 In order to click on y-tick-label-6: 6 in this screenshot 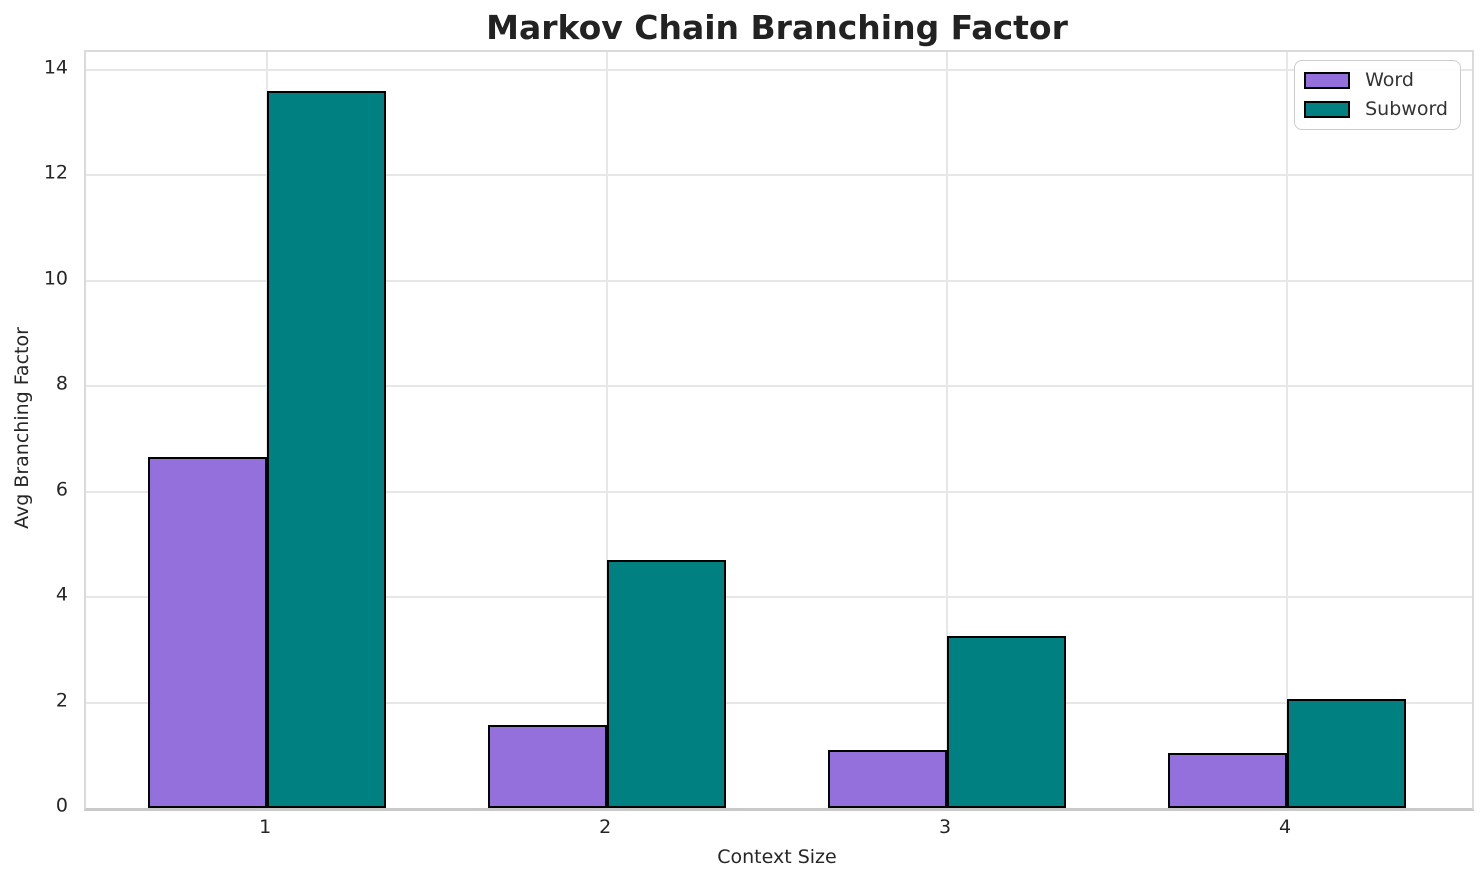, I will do `click(61, 489)`.